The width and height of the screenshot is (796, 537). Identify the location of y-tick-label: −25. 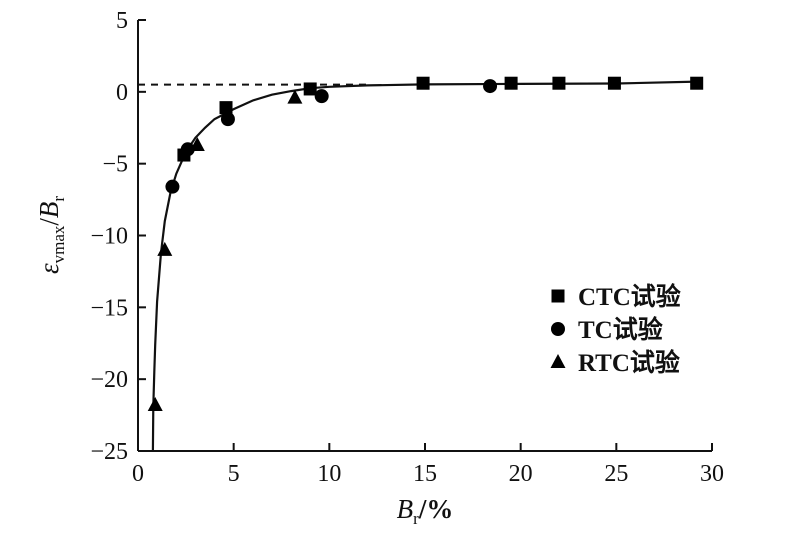
(109, 452).